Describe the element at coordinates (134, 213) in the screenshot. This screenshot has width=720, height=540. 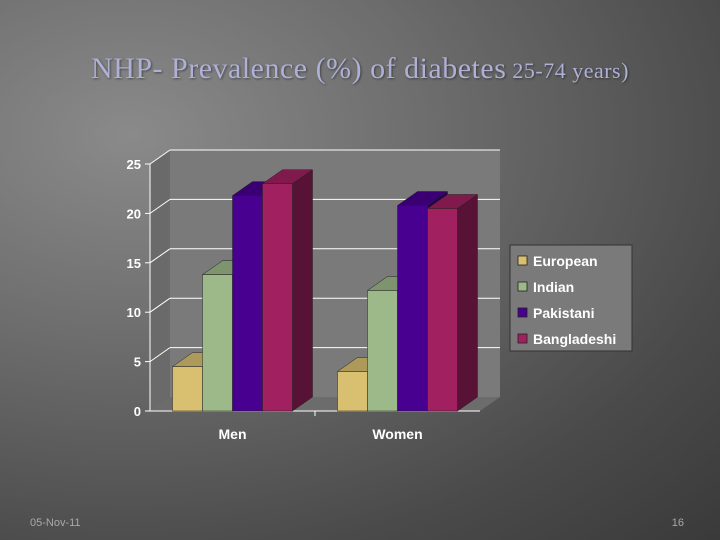
I see `y-tick-label: 20` at that location.